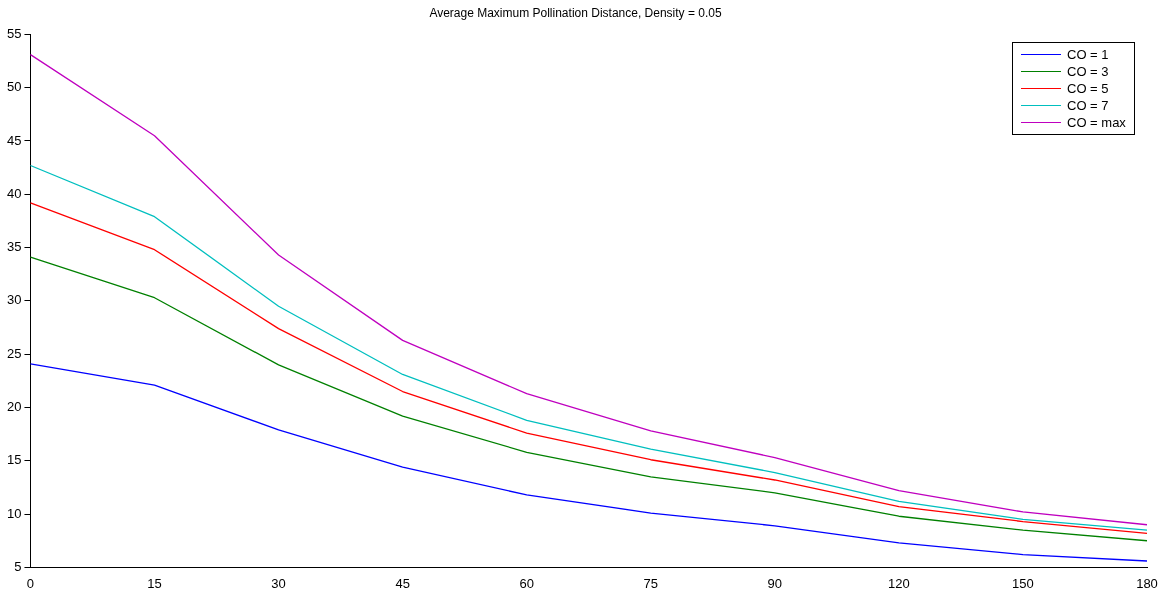  Describe the element at coordinates (14, 460) in the screenshot. I see `y-tick-label: 15` at that location.